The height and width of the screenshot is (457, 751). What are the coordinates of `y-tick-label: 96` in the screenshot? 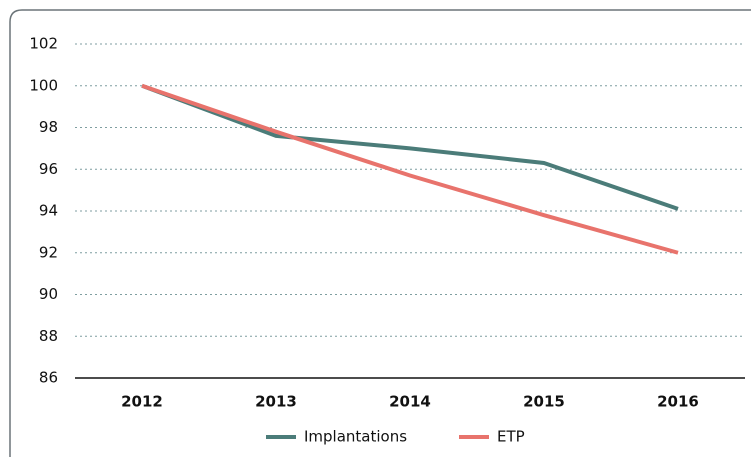 It's located at (48, 169).